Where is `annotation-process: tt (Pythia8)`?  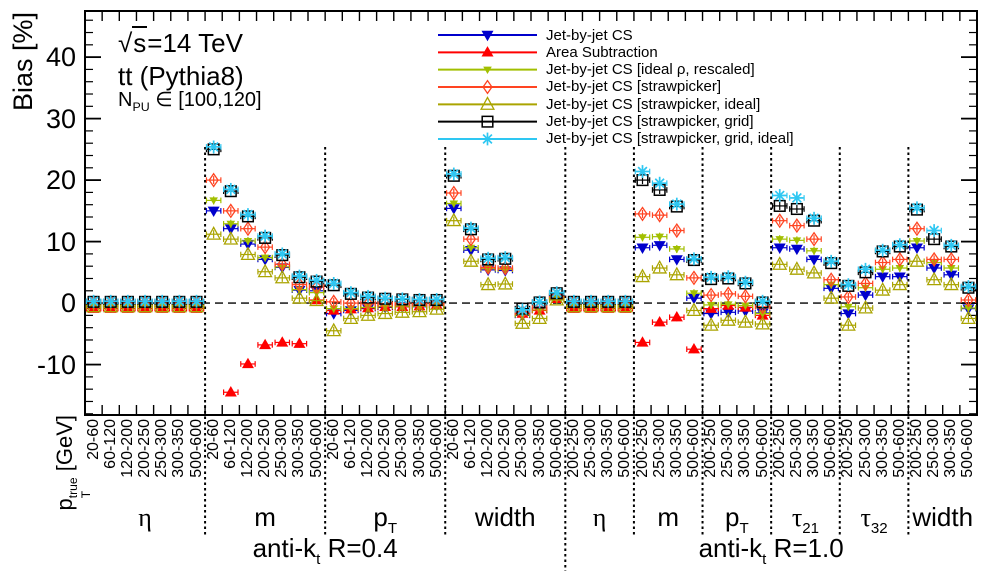
annotation-process: tt (Pythia8) is located at coordinates (181, 76).